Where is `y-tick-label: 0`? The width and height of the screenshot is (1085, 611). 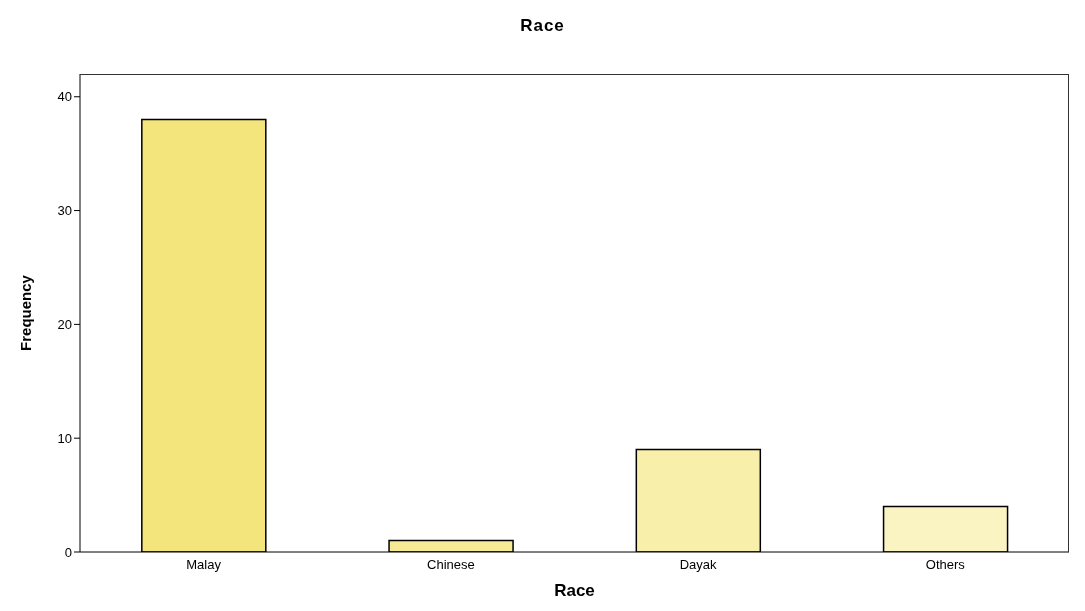
y-tick-label: 0 is located at coordinates (68, 552).